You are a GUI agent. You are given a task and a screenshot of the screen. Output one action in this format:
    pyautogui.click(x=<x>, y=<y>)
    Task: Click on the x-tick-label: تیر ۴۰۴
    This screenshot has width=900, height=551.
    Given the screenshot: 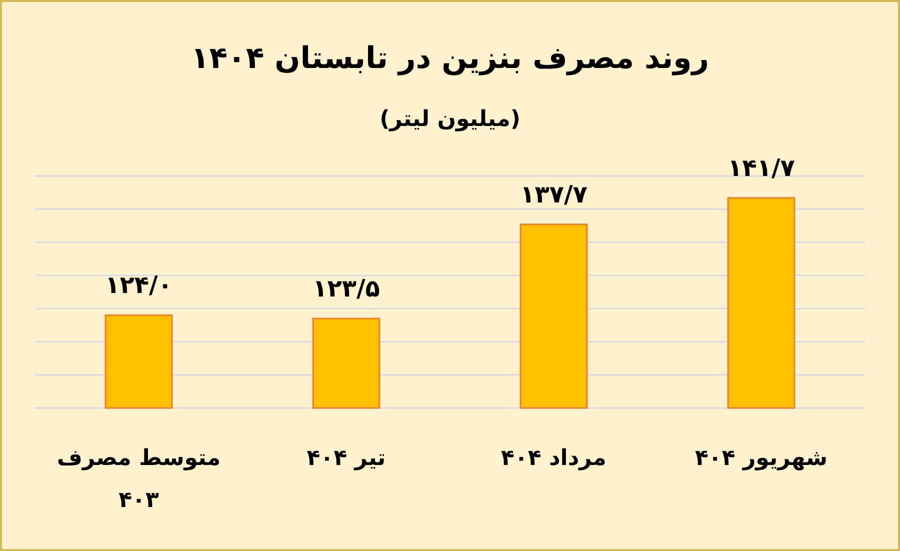 What is the action you would take?
    pyautogui.click(x=346, y=458)
    